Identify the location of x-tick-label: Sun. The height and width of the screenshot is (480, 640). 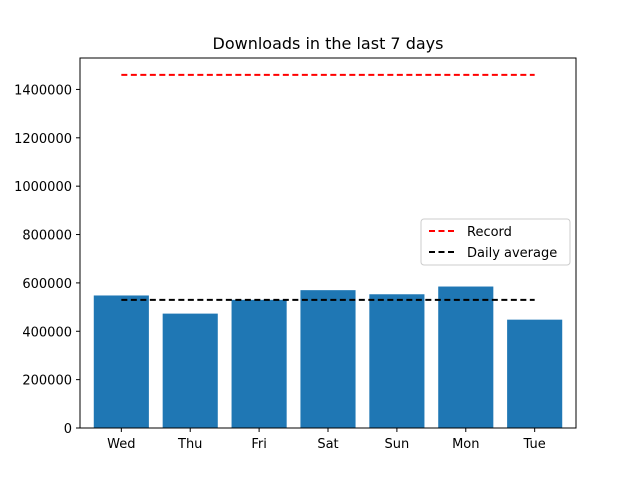
(397, 444).